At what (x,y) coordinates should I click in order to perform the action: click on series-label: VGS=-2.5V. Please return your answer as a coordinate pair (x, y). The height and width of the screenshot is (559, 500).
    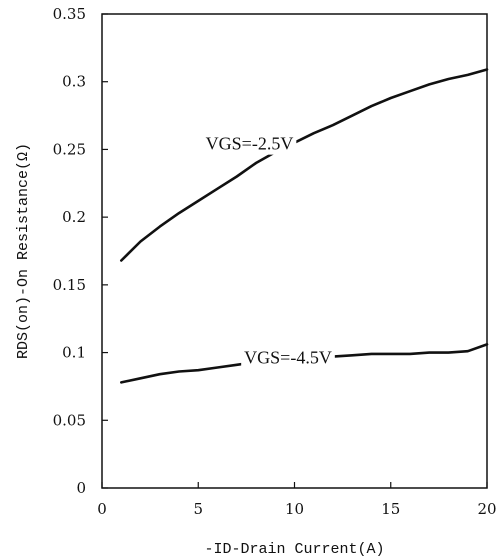
    Looking at the image, I should click on (250, 144).